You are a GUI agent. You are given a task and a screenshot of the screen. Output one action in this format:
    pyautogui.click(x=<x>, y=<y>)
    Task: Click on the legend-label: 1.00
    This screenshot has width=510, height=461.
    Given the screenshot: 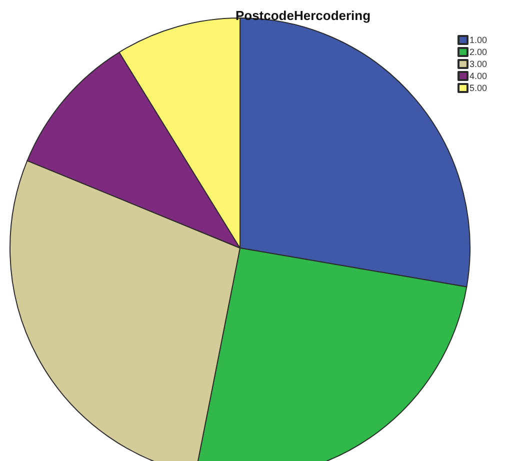 What is the action you would take?
    pyautogui.click(x=478, y=40)
    